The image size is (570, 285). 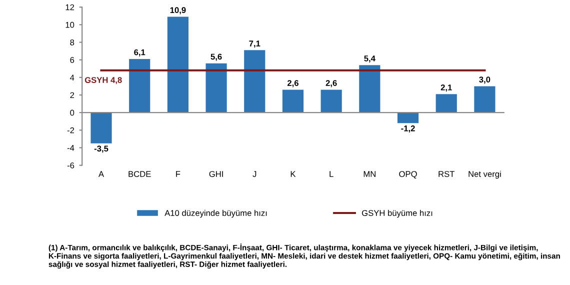 I want to click on data-label: 5,4, so click(x=370, y=59).